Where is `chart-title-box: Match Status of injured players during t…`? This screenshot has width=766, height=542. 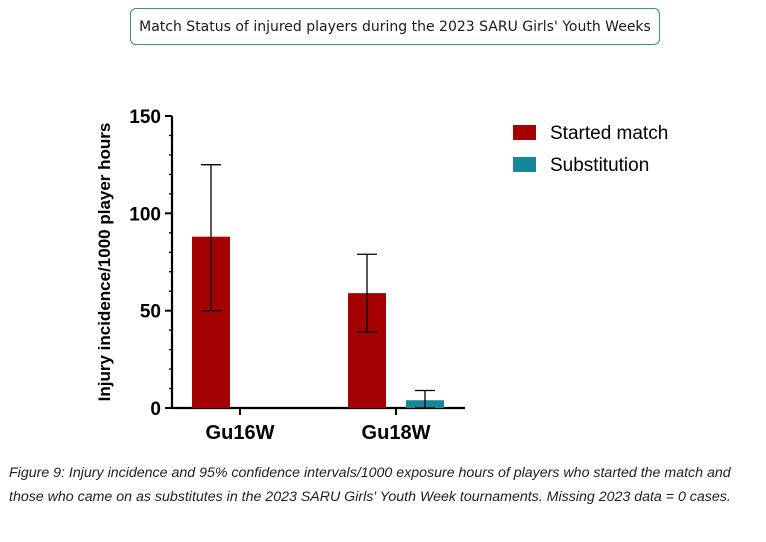
chart-title-box: Match Status of injured players during t… is located at coordinates (395, 26).